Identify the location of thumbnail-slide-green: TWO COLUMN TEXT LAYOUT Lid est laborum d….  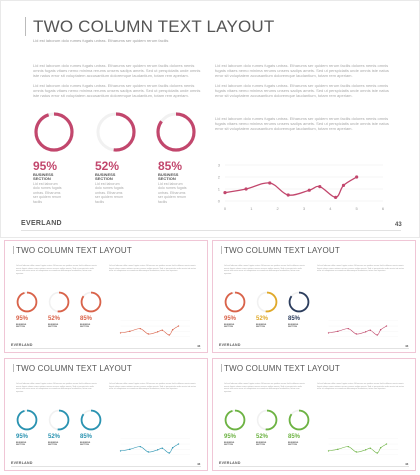
(314, 414).